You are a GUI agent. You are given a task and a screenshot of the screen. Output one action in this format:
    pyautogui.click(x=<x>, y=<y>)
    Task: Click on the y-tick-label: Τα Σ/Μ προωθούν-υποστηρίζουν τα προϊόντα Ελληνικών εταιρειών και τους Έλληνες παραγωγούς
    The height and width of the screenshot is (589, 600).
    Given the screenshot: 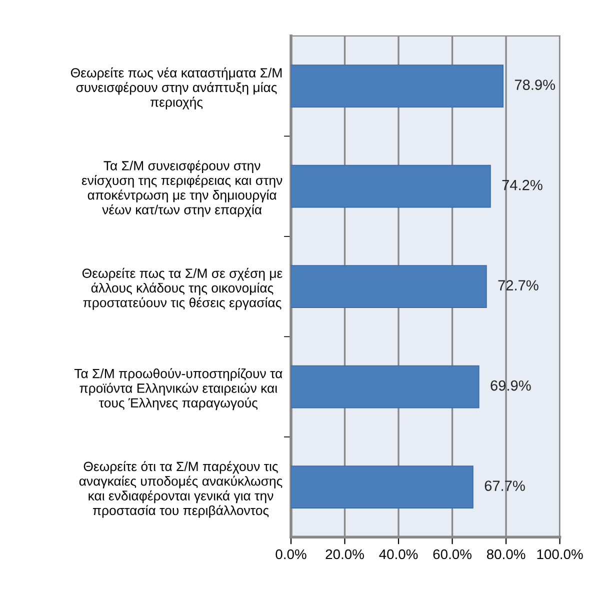 What is the action you would take?
    pyautogui.click(x=178, y=389)
    